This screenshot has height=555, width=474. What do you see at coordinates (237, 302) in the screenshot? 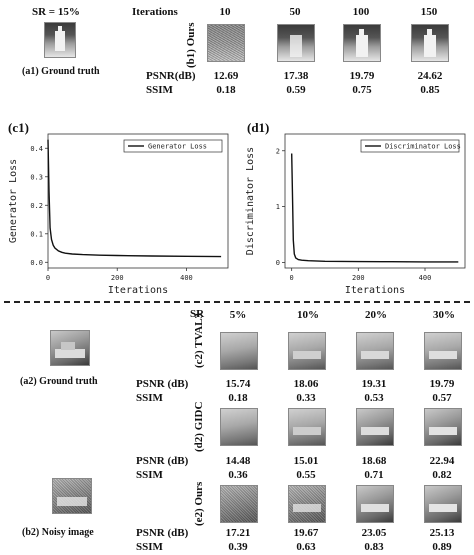
I see `section-divider` at bounding box center [237, 302].